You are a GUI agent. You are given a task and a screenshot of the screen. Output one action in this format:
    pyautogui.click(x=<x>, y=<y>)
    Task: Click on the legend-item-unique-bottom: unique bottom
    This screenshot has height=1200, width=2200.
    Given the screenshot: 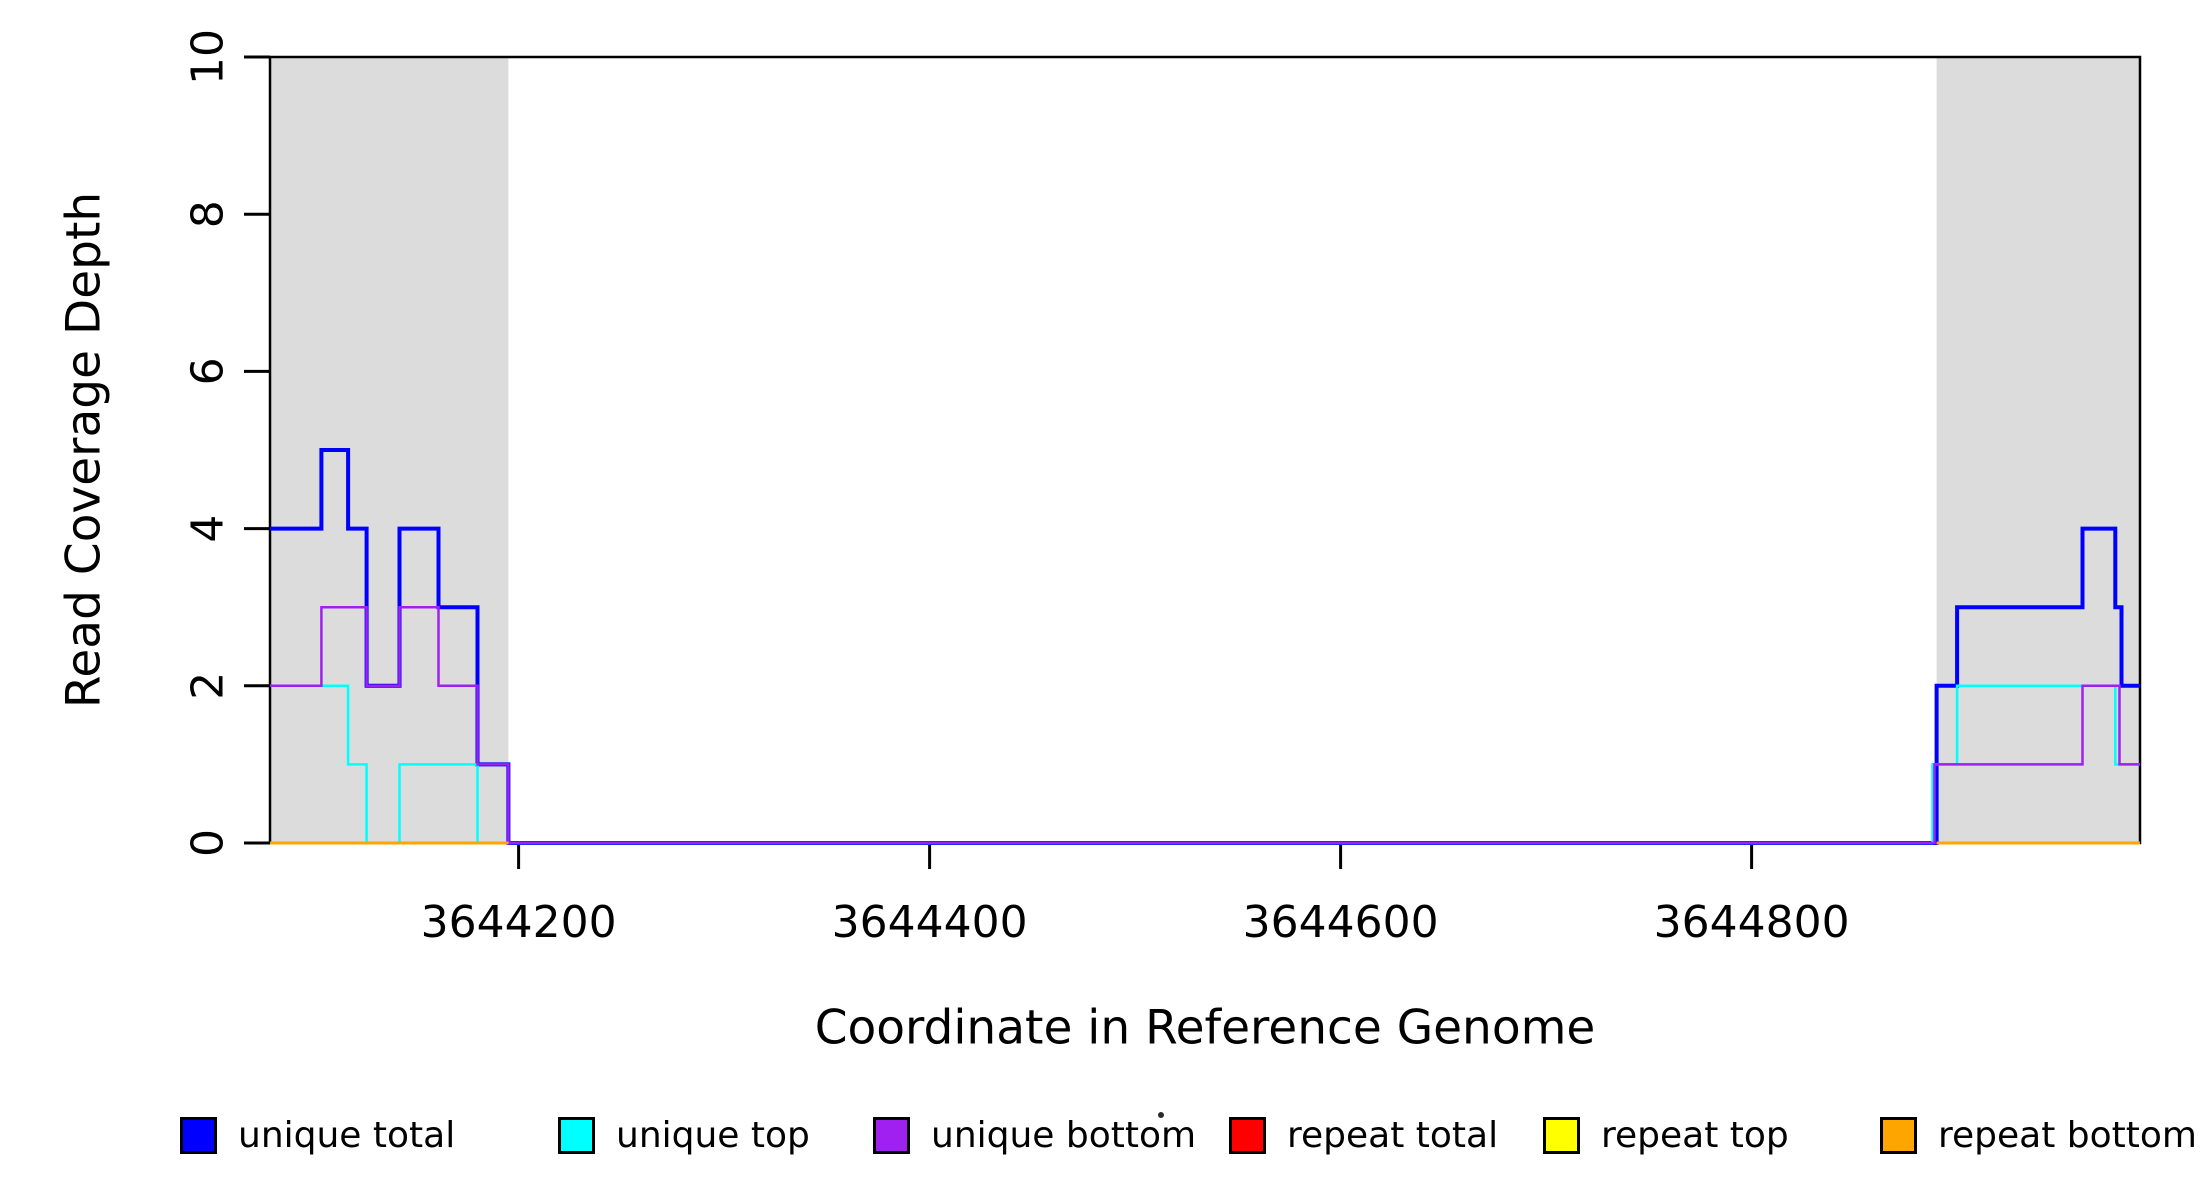 What is the action you would take?
    pyautogui.click(x=1034, y=1135)
    